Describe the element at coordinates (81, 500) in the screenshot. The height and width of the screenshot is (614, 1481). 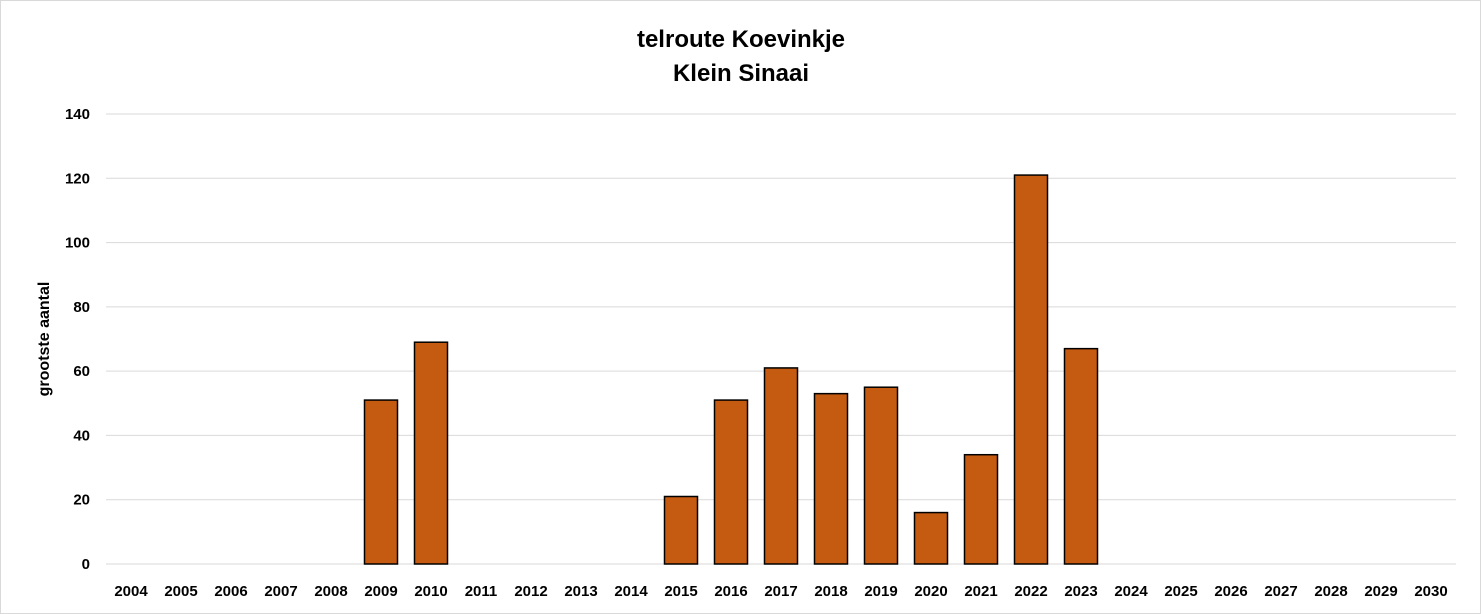
I see `y-tick-label: 20` at that location.